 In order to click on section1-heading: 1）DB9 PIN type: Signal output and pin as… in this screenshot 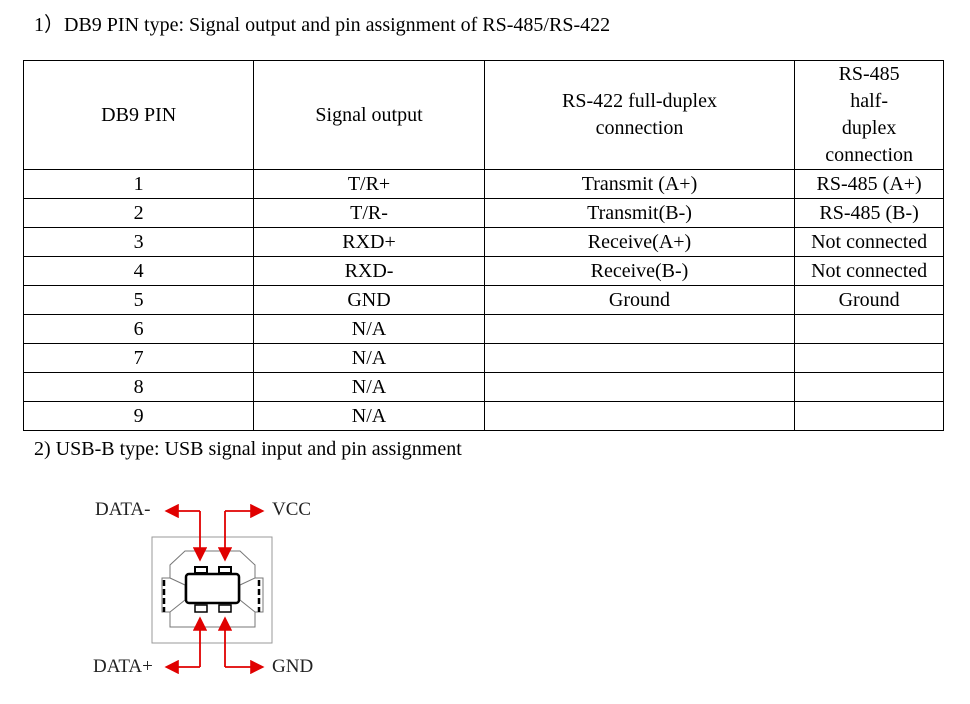, I will do `click(322, 25)`.